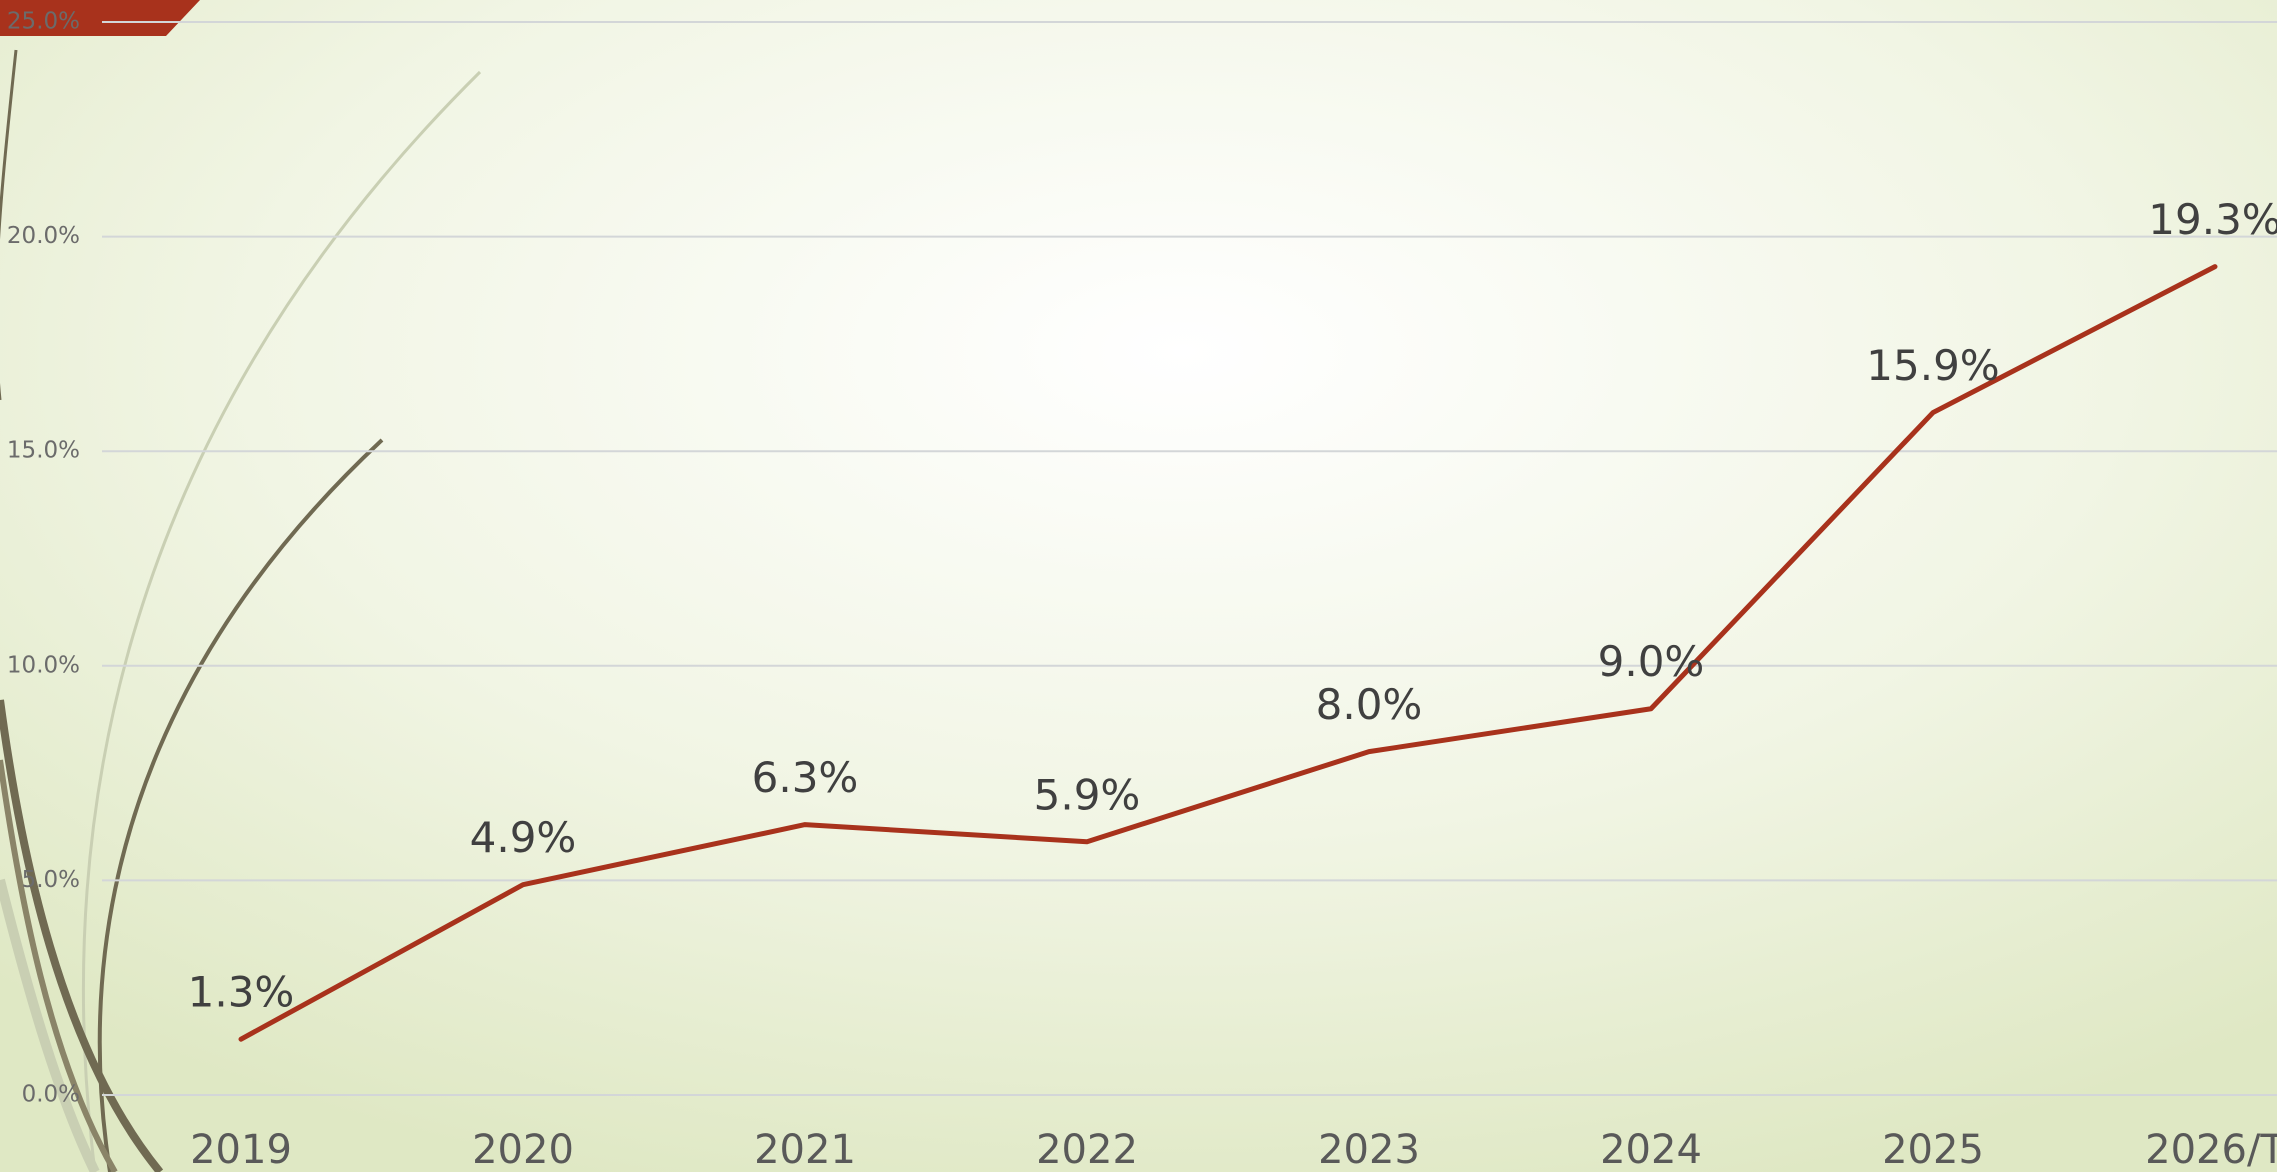 The width and height of the screenshot is (2277, 1172). I want to click on y-tick-label: 15.0%, so click(43, 451).